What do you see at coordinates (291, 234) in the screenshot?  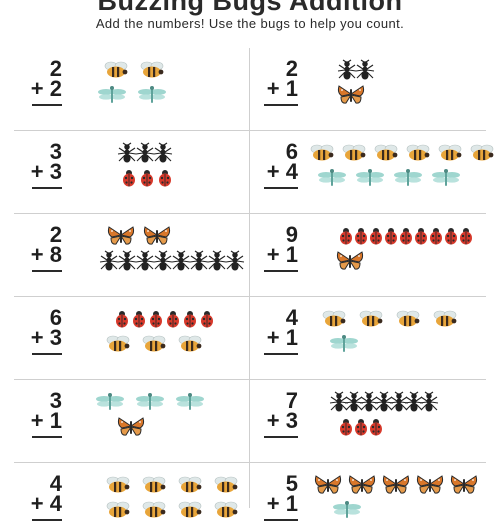 I see `addend-top: 9` at bounding box center [291, 234].